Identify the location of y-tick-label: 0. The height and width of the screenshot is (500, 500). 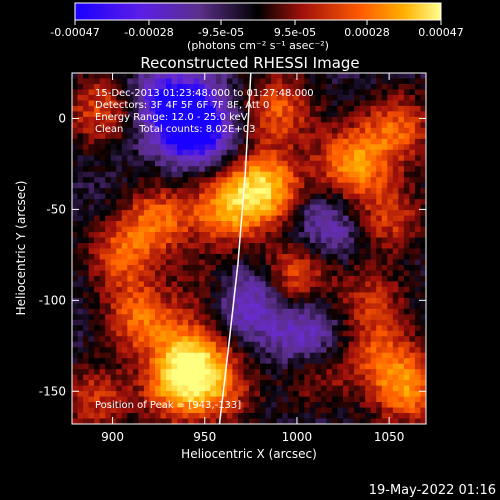
(62, 118).